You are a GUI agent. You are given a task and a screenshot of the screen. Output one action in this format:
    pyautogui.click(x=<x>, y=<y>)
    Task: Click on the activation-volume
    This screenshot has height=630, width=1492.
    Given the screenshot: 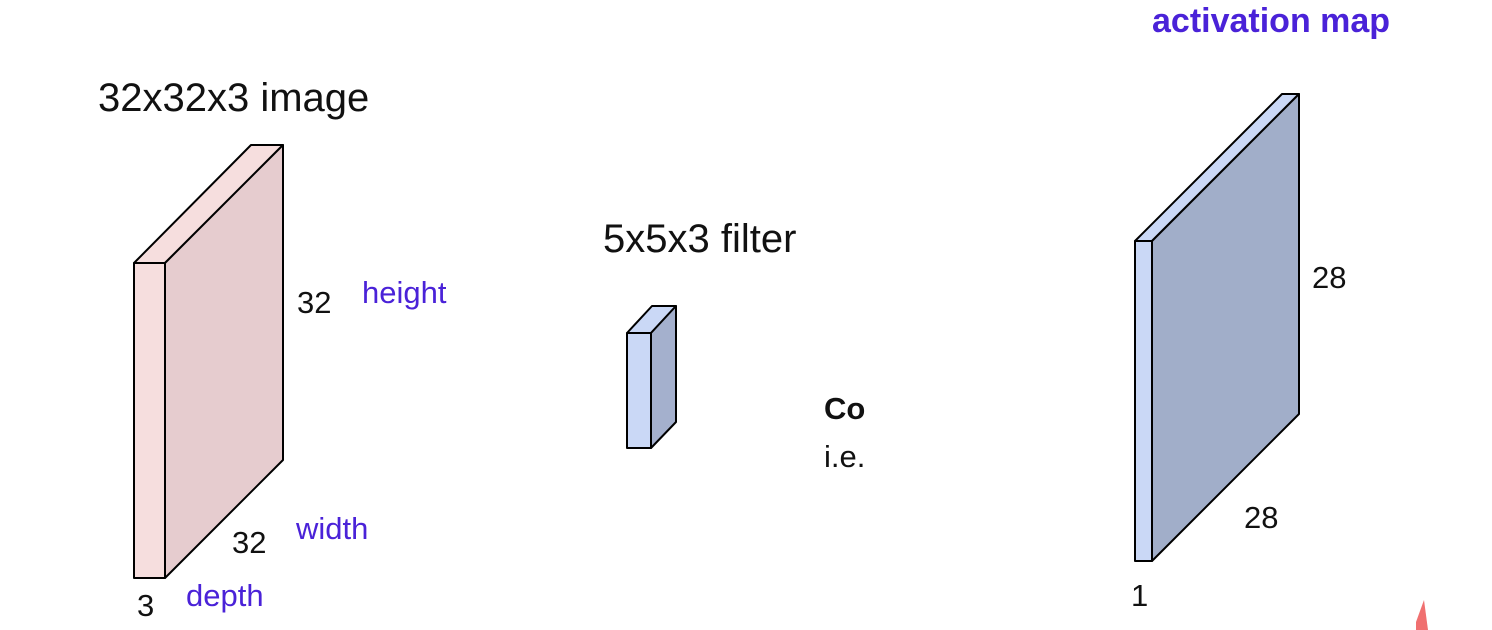 What is the action you would take?
    pyautogui.click(x=1217, y=327)
    